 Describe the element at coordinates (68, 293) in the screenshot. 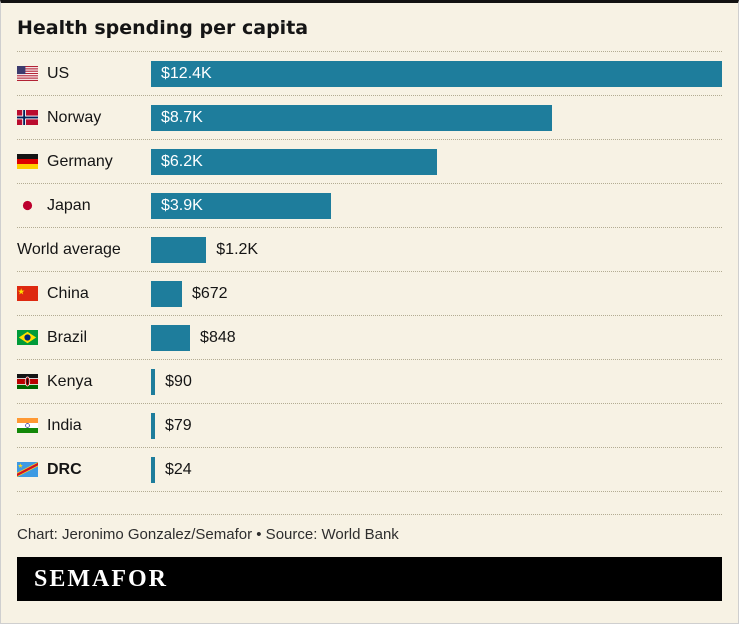

I see `country-label: China` at that location.